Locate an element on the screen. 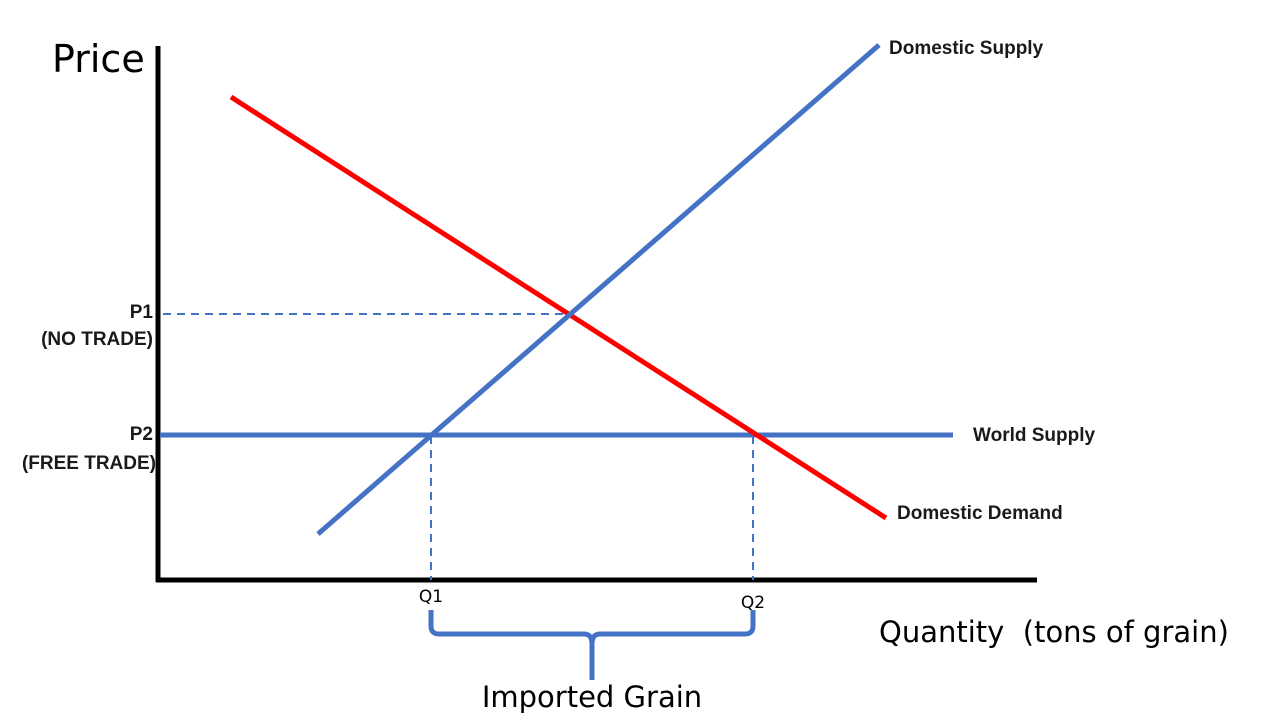 Image resolution: width=1280 pixels, height=720 pixels. domestic-demand-label: Domestic Demand is located at coordinates (980, 513).